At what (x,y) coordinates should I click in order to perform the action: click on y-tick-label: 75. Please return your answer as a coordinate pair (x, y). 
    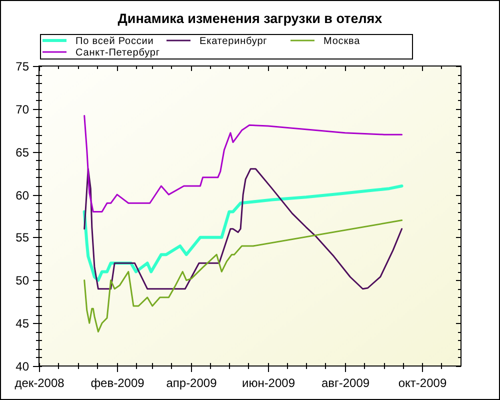
    Looking at the image, I should click on (23, 67).